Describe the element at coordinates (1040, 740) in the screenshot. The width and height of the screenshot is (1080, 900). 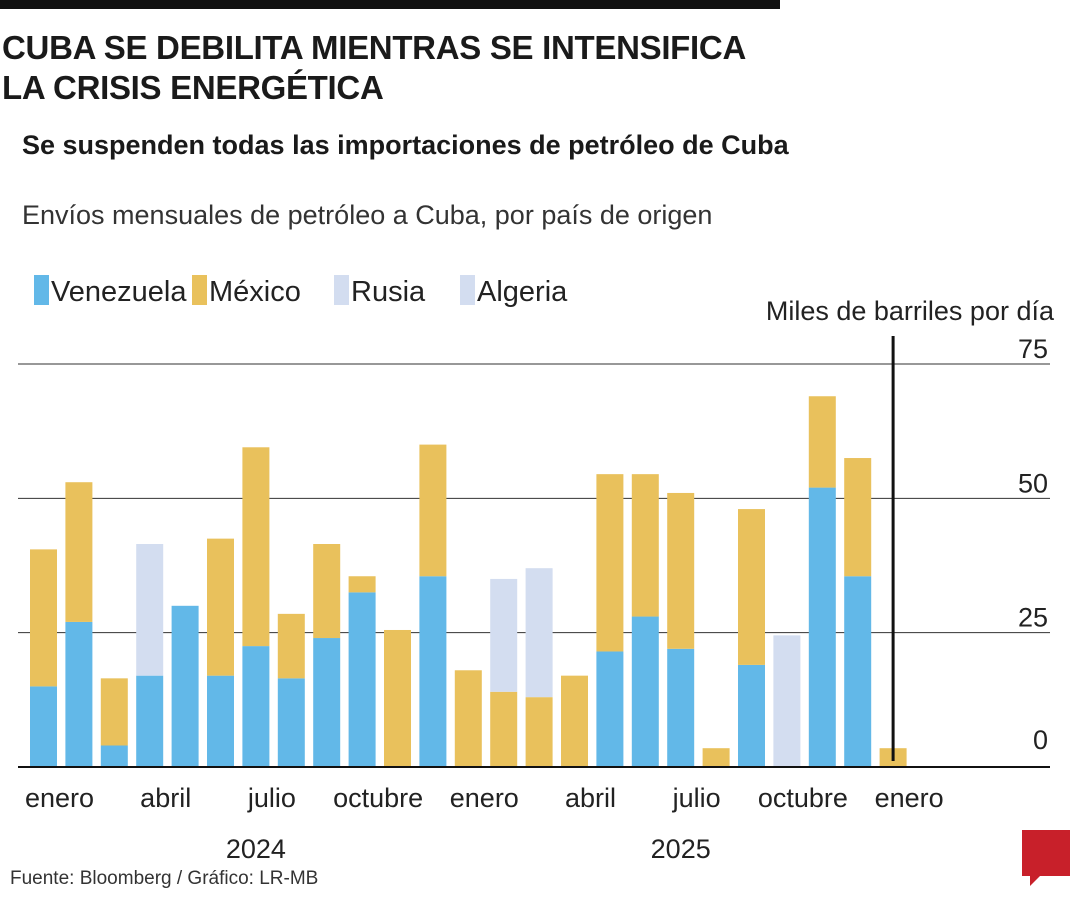
I see `y-tick-label: 0` at that location.